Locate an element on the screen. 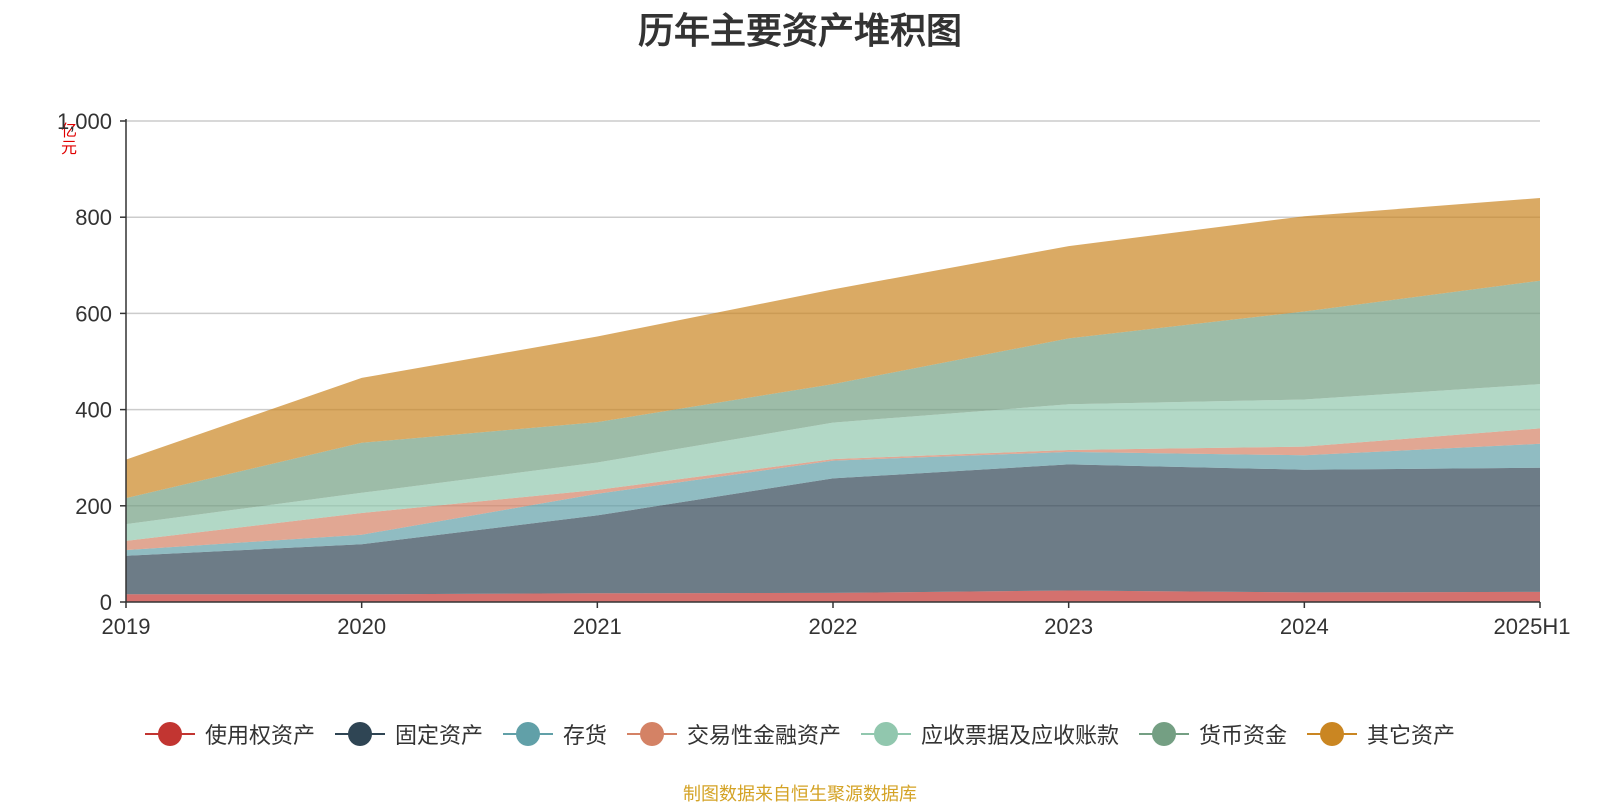 The width and height of the screenshot is (1600, 806). y-tick-label: 600 is located at coordinates (93, 313).